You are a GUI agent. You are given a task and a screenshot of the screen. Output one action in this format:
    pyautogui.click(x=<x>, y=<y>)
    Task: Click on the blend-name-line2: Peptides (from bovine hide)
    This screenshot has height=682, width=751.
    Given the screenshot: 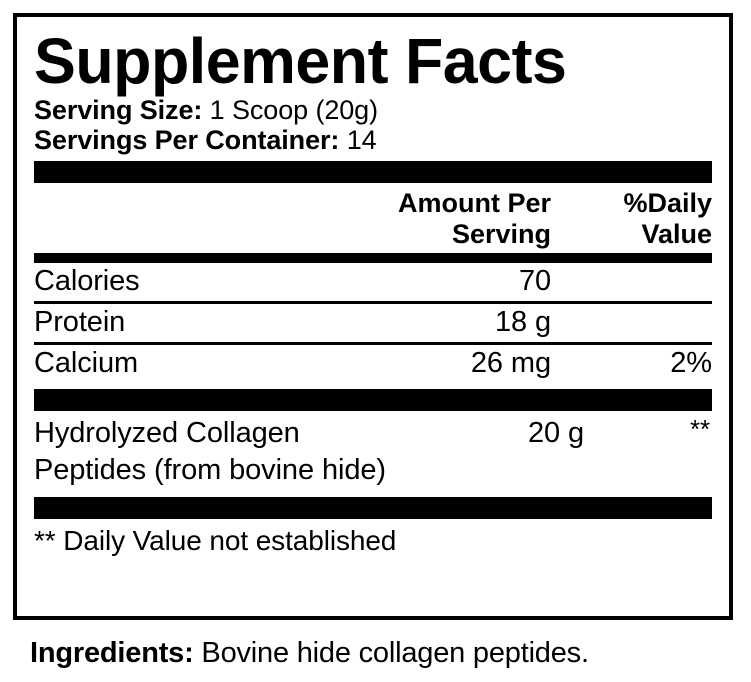 What is the action you would take?
    pyautogui.click(x=210, y=470)
    